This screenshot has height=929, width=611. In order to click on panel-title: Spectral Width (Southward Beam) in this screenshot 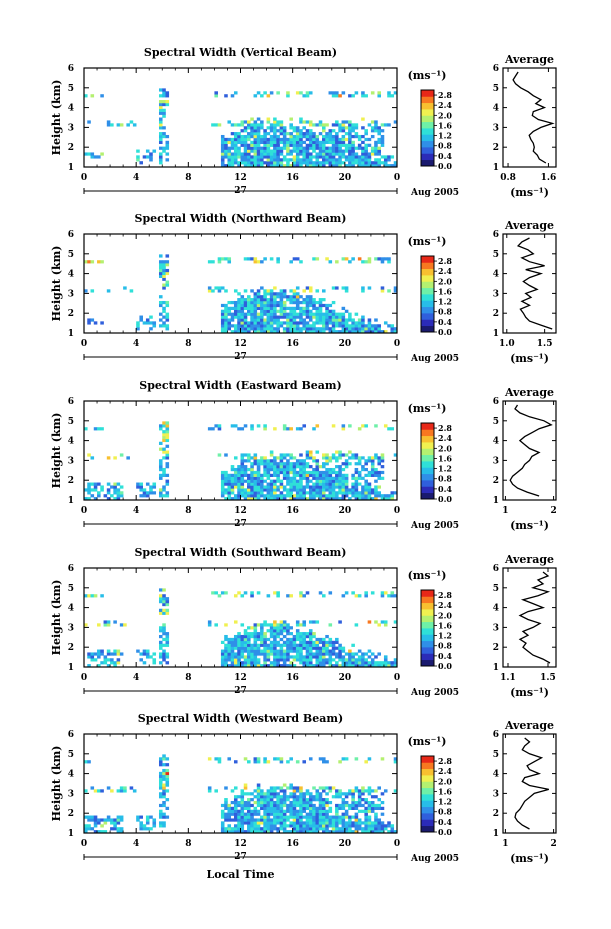, I will do `click(240, 552)`.